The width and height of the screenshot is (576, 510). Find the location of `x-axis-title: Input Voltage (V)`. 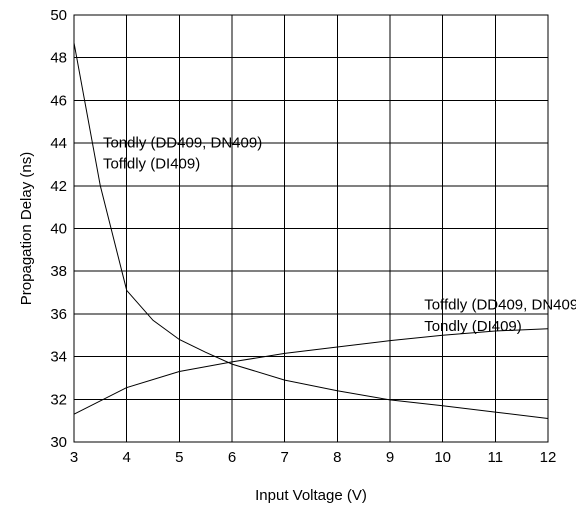

x-axis-title: Input Voltage (V) is located at coordinates (311, 495).